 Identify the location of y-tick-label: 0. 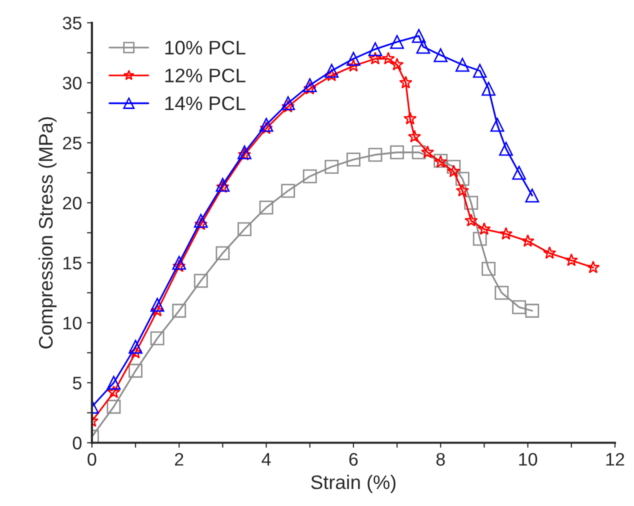
(77, 443).